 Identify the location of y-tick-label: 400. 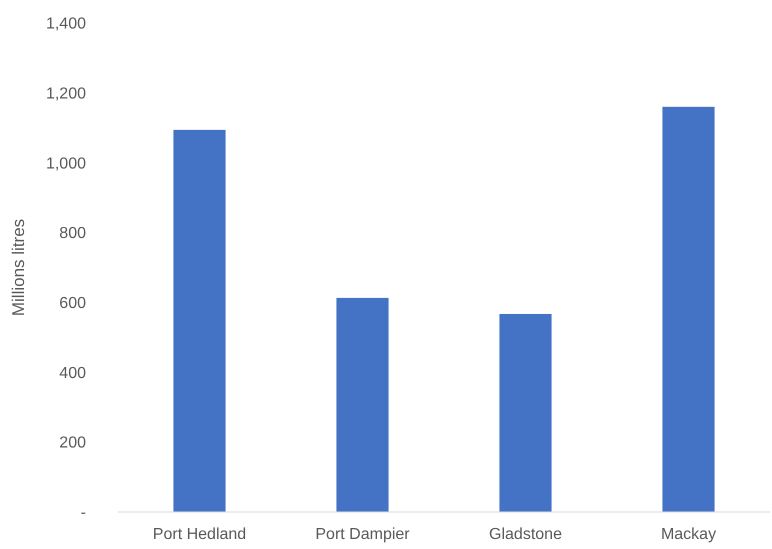
(72, 373).